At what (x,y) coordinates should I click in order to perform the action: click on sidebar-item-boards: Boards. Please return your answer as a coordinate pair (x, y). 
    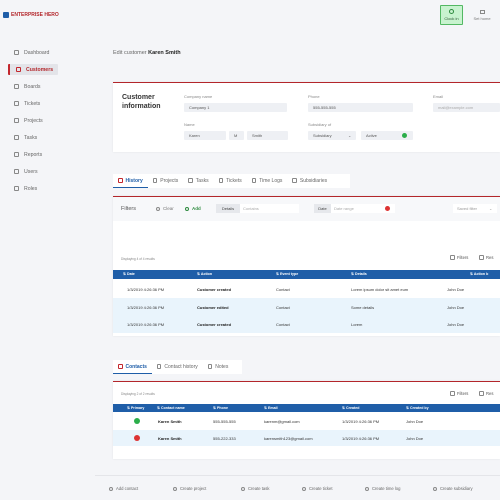
    Looking at the image, I should click on (33, 86).